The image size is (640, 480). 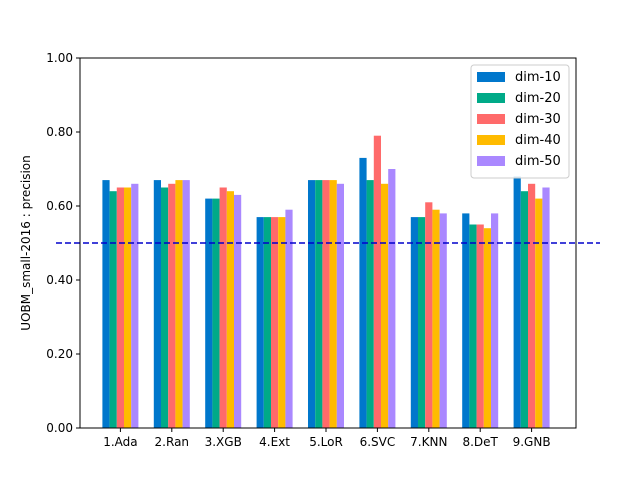 What do you see at coordinates (120, 442) in the screenshot?
I see `x-tick-label: 1.Ada` at bounding box center [120, 442].